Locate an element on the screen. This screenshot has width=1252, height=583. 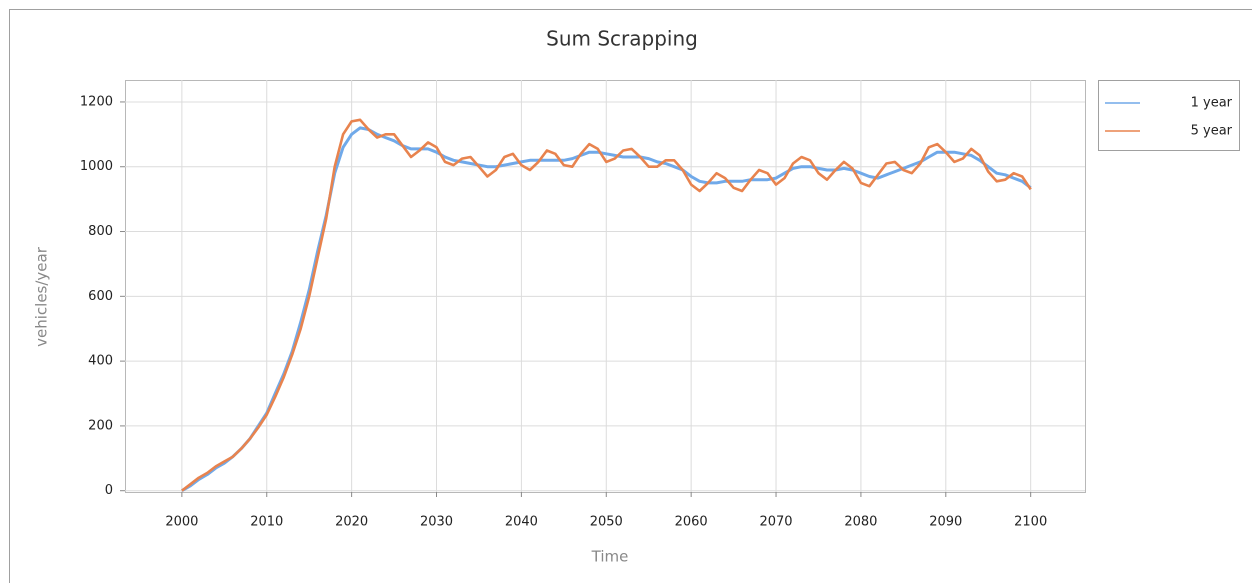
y-tick-label: 0 is located at coordinates (109, 490).